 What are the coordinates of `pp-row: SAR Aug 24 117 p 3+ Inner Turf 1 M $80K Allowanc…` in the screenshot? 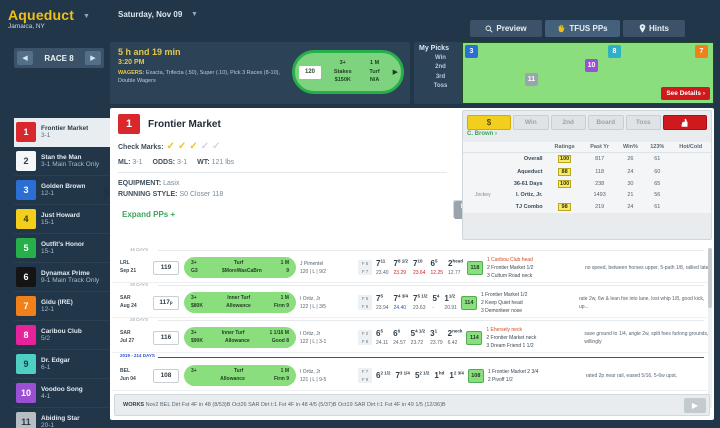 It's located at (411, 303).